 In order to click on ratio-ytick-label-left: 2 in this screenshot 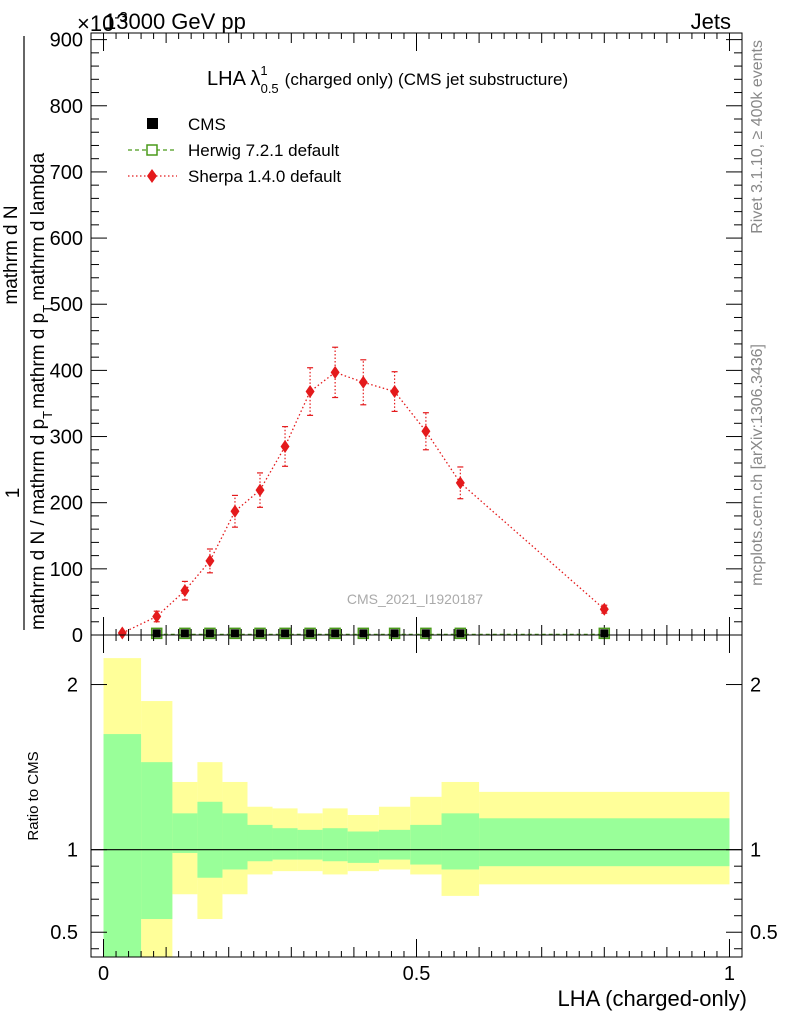, I will do `click(72, 686)`.